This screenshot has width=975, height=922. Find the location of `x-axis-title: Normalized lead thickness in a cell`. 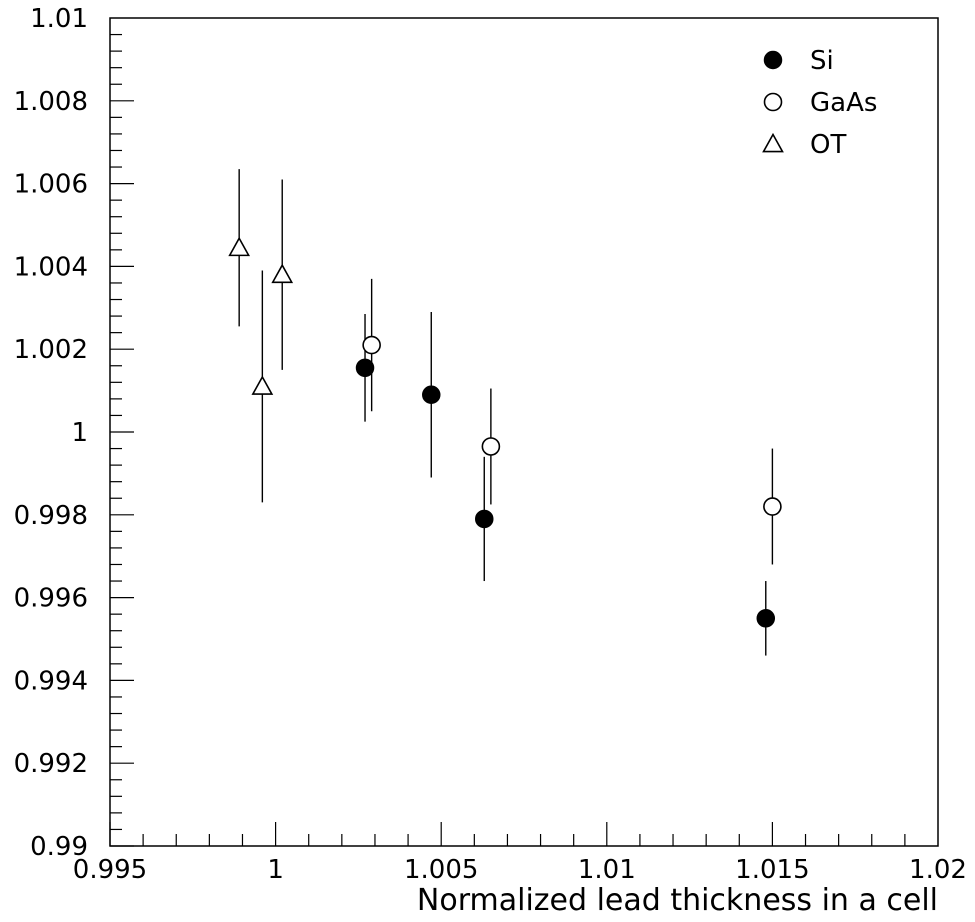

x-axis-title: Normalized lead thickness in a cell is located at coordinates (677, 900).